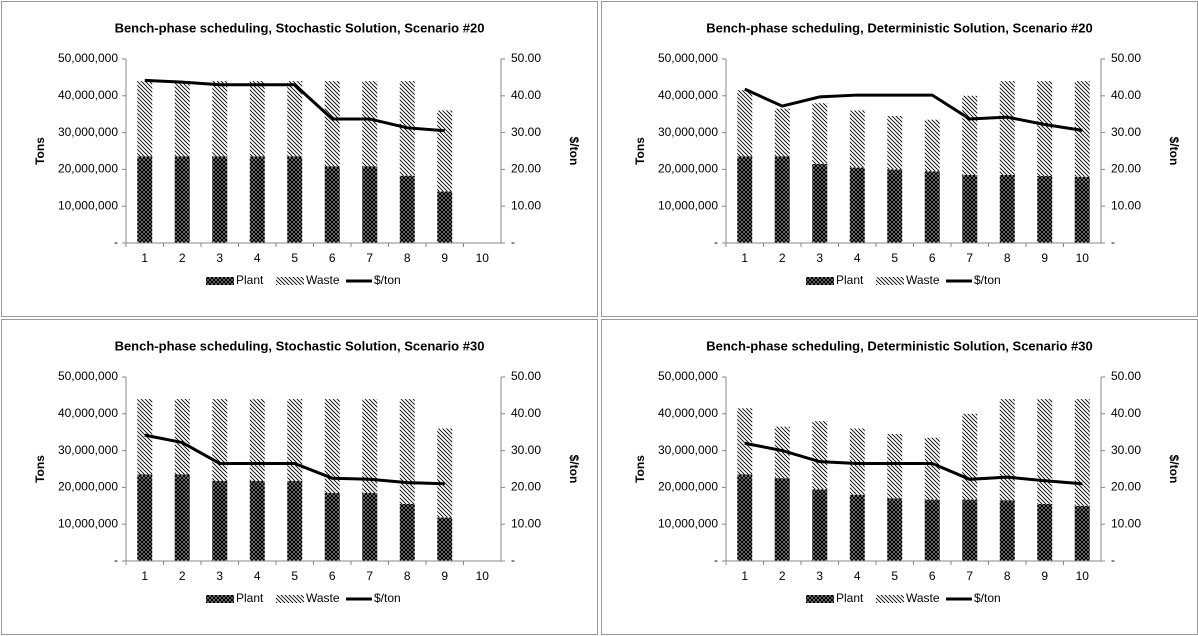  What do you see at coordinates (526, 376) in the screenshot?
I see `y2-tick-label: 50.00` at bounding box center [526, 376].